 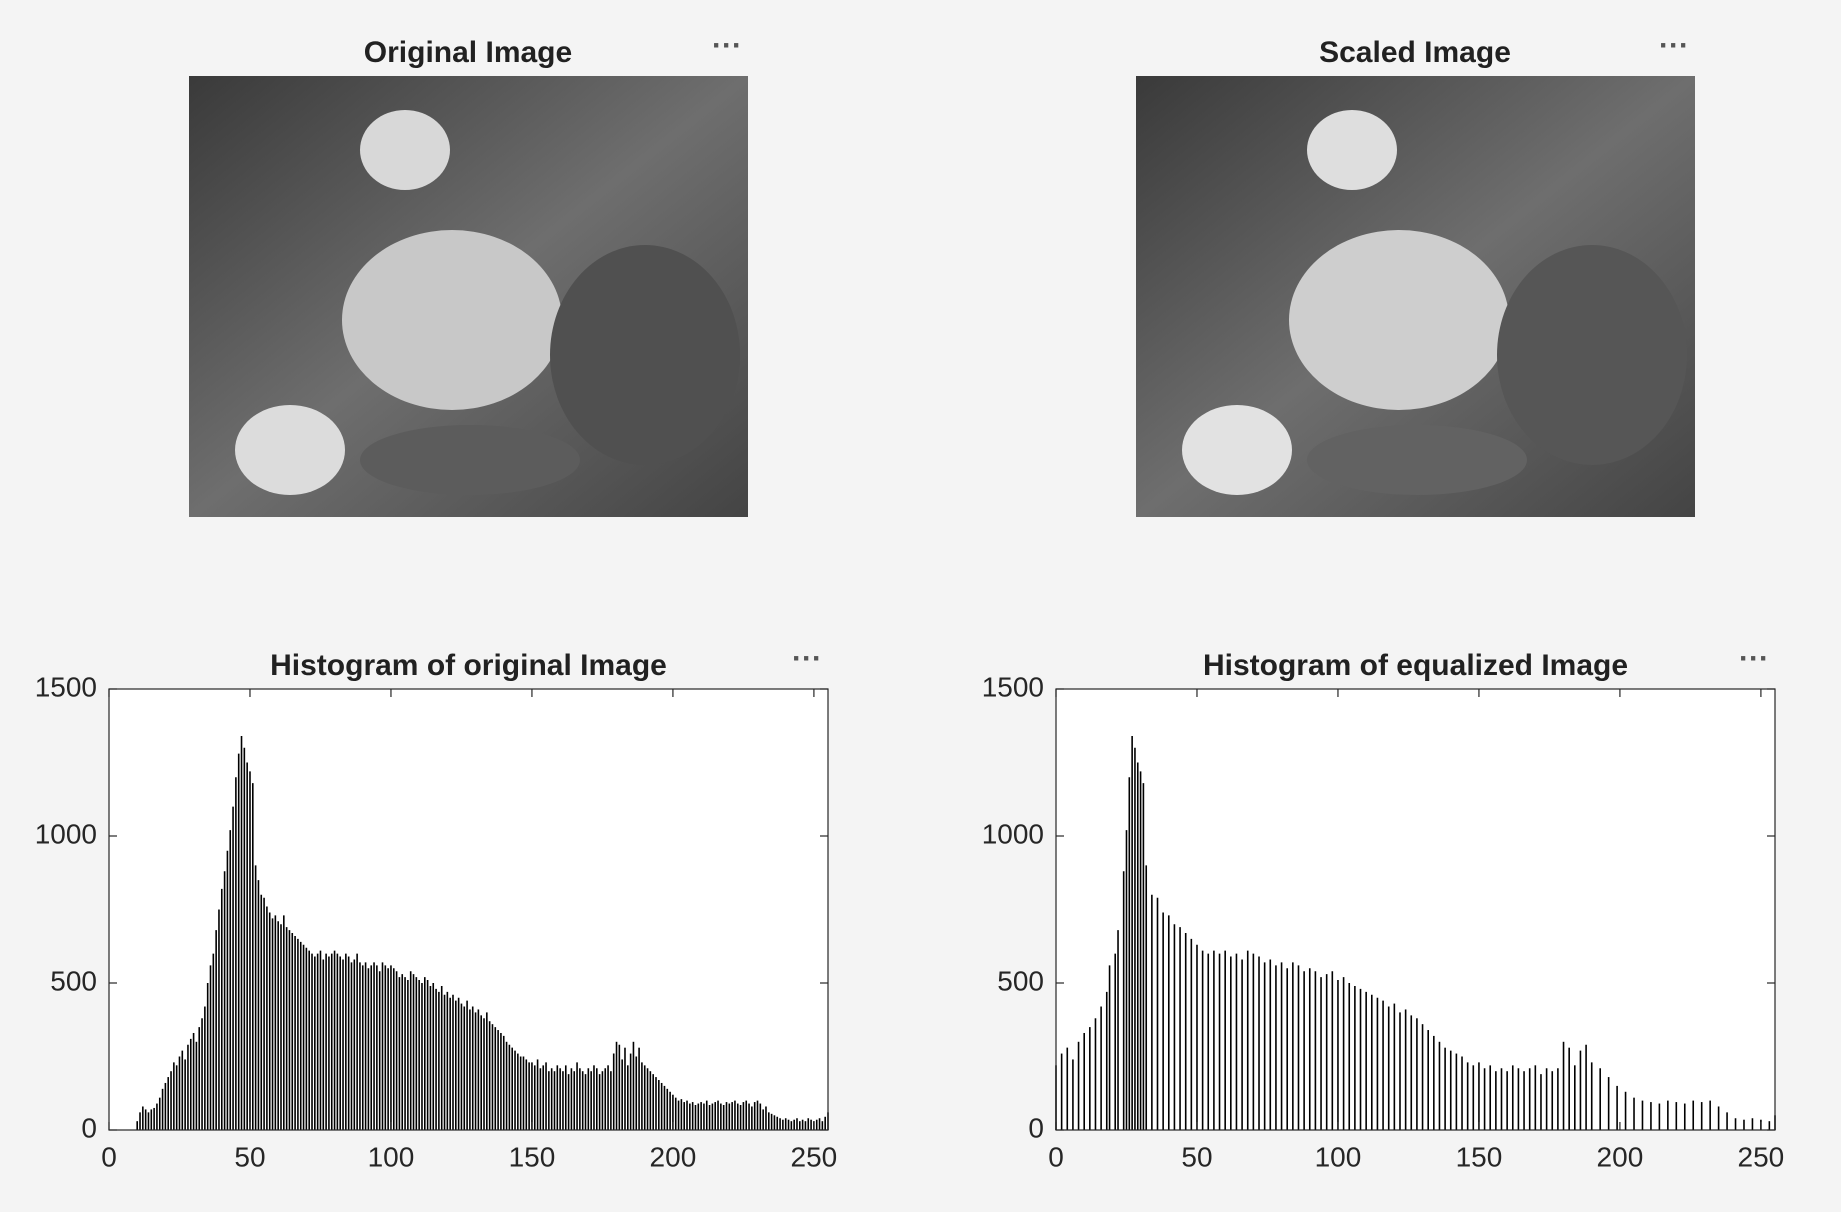 I want to click on image-panel: Original Image ···, so click(x=468, y=273).